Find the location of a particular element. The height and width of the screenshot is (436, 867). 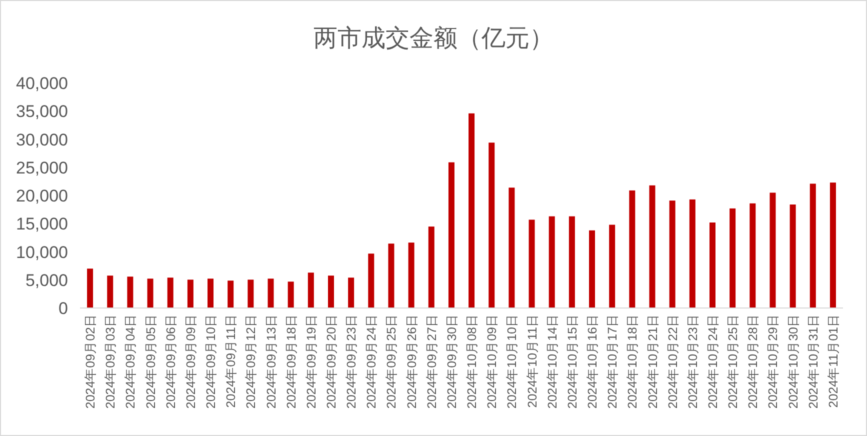

x-tick-label: 2024年10月09日 is located at coordinates (492, 361).